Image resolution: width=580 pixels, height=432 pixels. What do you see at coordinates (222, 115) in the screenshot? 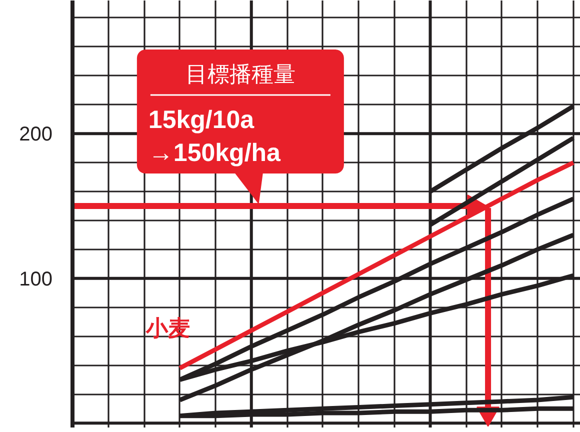
I see `annotation: 目標播種量 15kg/10a →150kg/ha` at bounding box center [222, 115].